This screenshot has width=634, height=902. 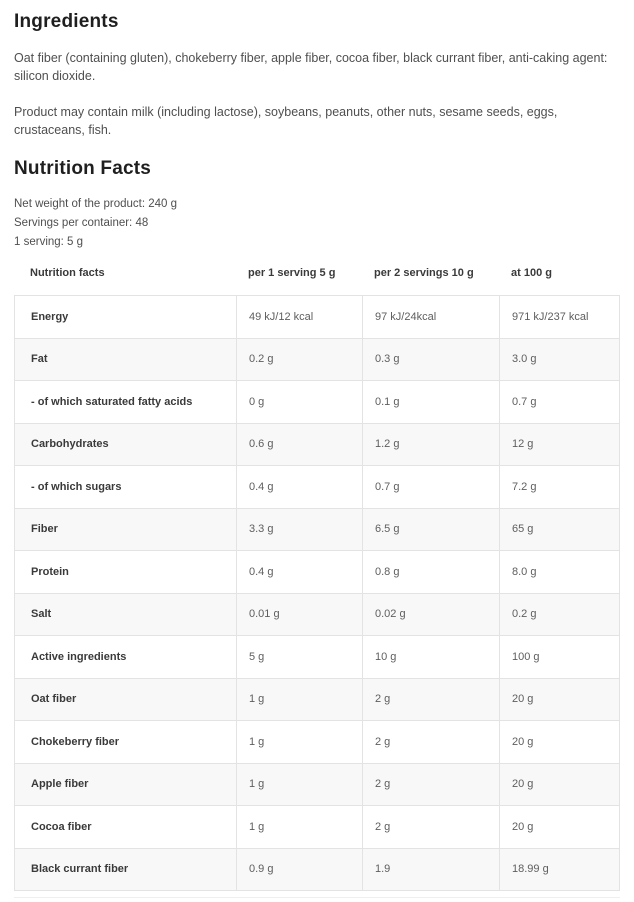 What do you see at coordinates (54, 699) in the screenshot?
I see `nutrient-label: Oat fiber` at bounding box center [54, 699].